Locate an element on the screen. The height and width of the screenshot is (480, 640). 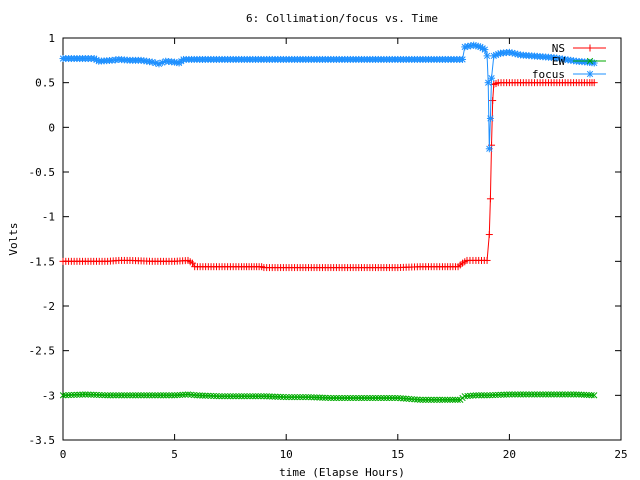
y-tick-label: 0.5 is located at coordinates (45, 83).